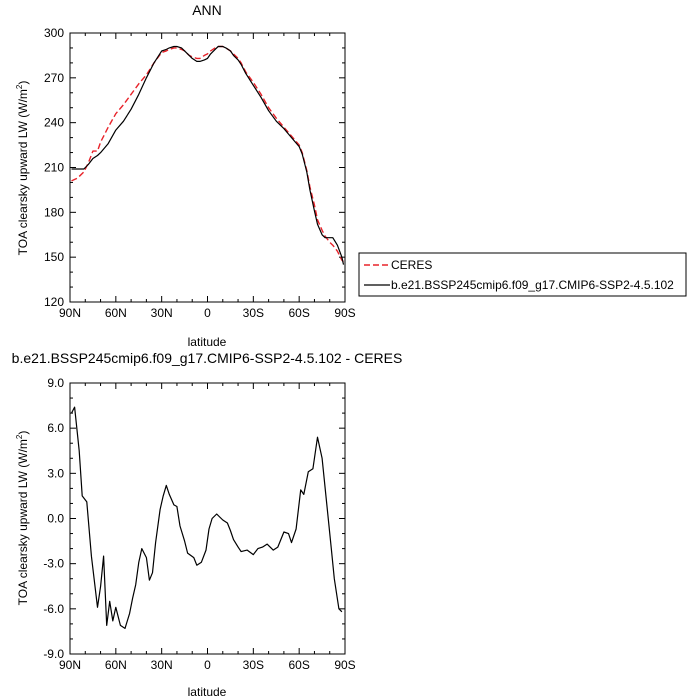 Image resolution: width=700 pixels, height=700 pixels. What do you see at coordinates (55, 473) in the screenshot?
I see `y-tick-label: 3.0` at bounding box center [55, 473].